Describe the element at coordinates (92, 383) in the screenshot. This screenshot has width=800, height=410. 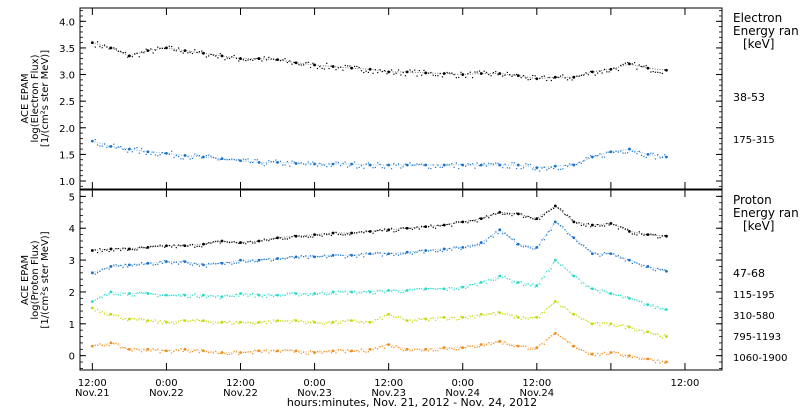
I see `x-tick-label-time: 12:00` at that location.